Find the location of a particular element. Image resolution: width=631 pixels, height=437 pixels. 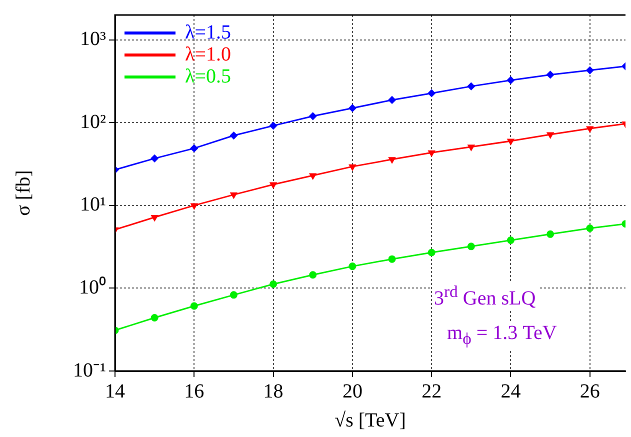

x-tick-label: 22 is located at coordinates (432, 391).